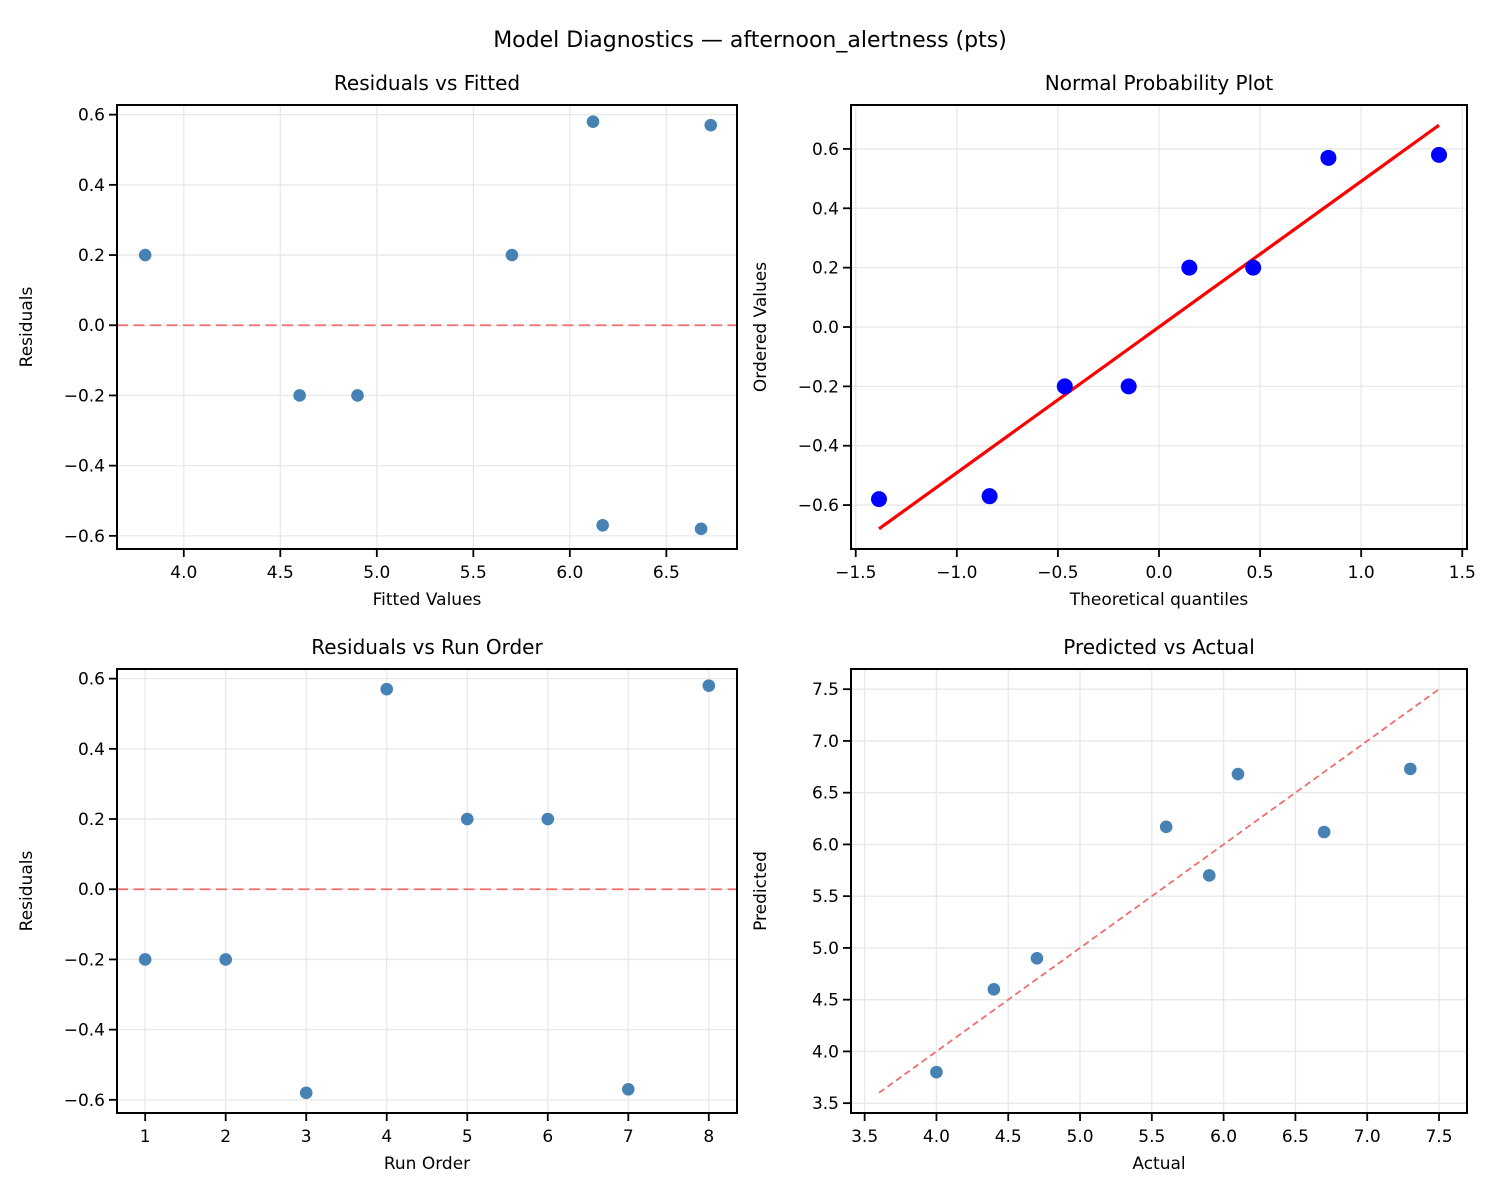 This screenshot has width=1500, height=1204. What do you see at coordinates (427, 600) in the screenshot?
I see `x-axis-label: Fitted Values` at bounding box center [427, 600].